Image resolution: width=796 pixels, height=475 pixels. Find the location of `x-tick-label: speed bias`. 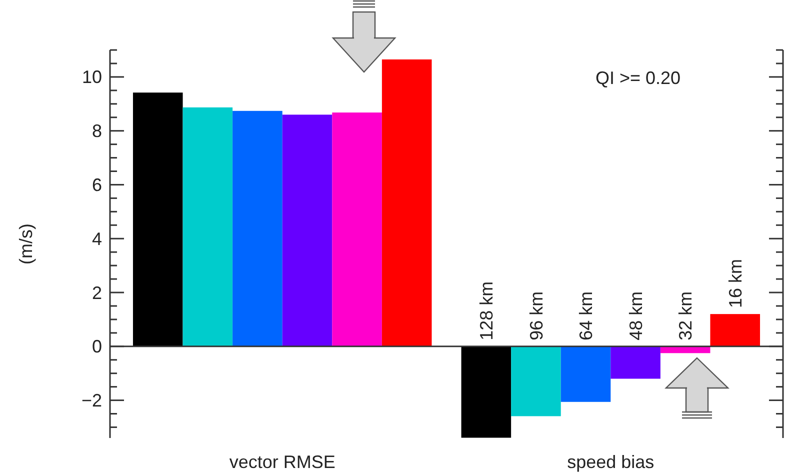

x-tick-label: speed bias is located at coordinates (610, 462).